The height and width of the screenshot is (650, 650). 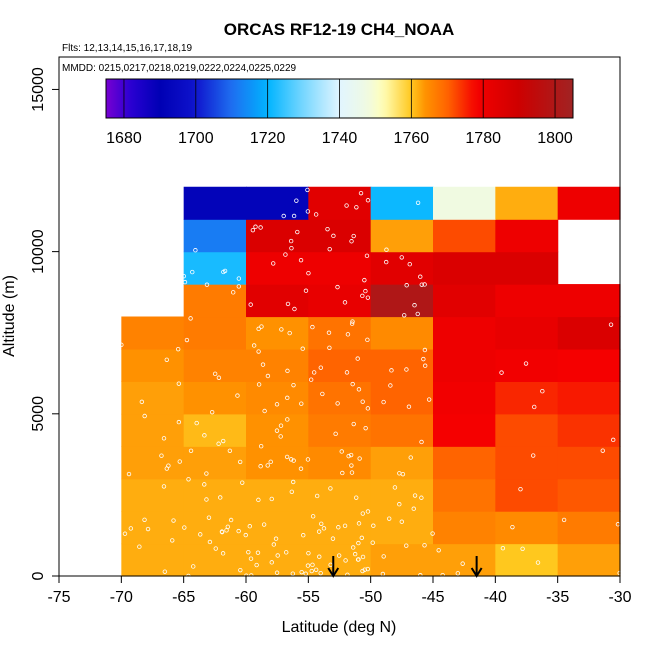 I want to click on x-tick-label: -30, so click(x=619, y=597).